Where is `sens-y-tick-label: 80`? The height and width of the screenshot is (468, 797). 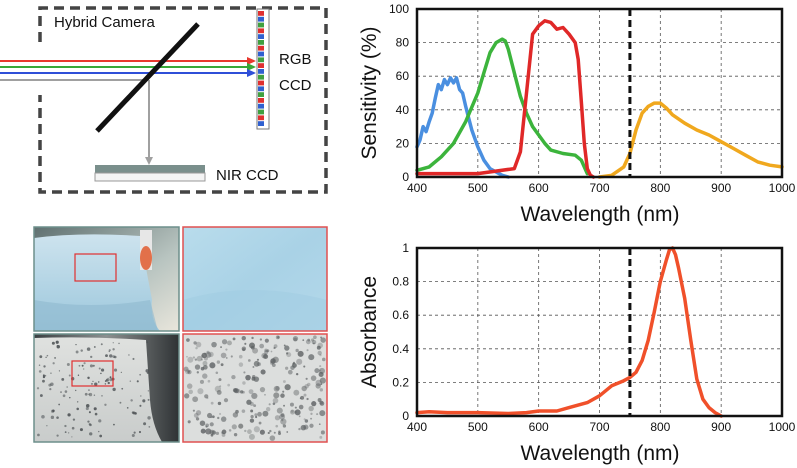
sens-y-tick-label: 80 is located at coordinates (403, 43).